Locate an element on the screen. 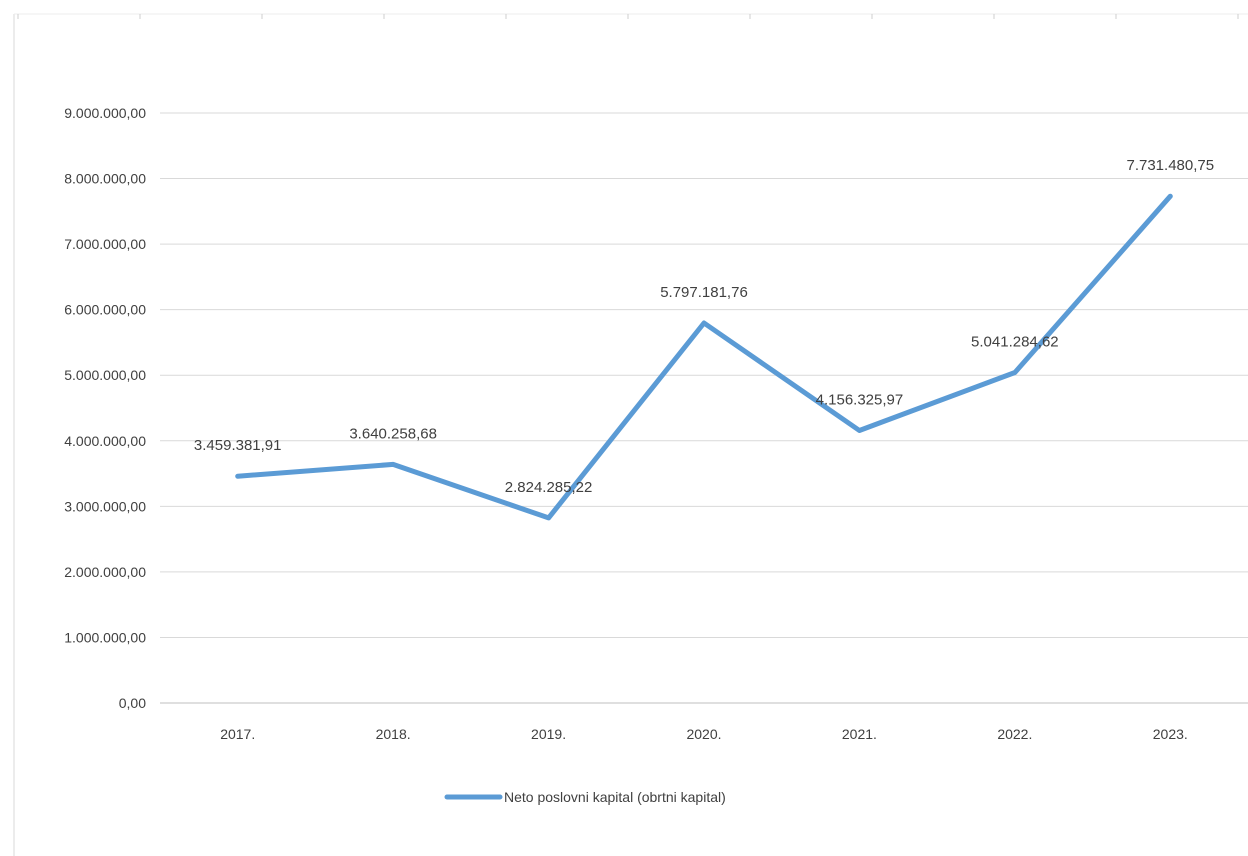  y-tick-label: 4.000.000,00 is located at coordinates (105, 441).